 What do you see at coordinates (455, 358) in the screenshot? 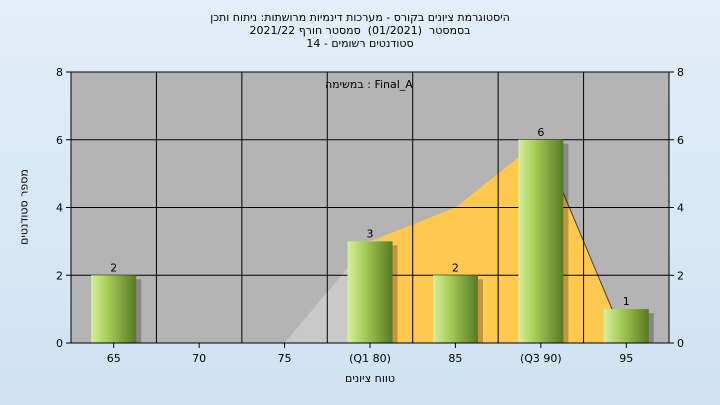
I see `x-tick-label: 85` at bounding box center [455, 358].